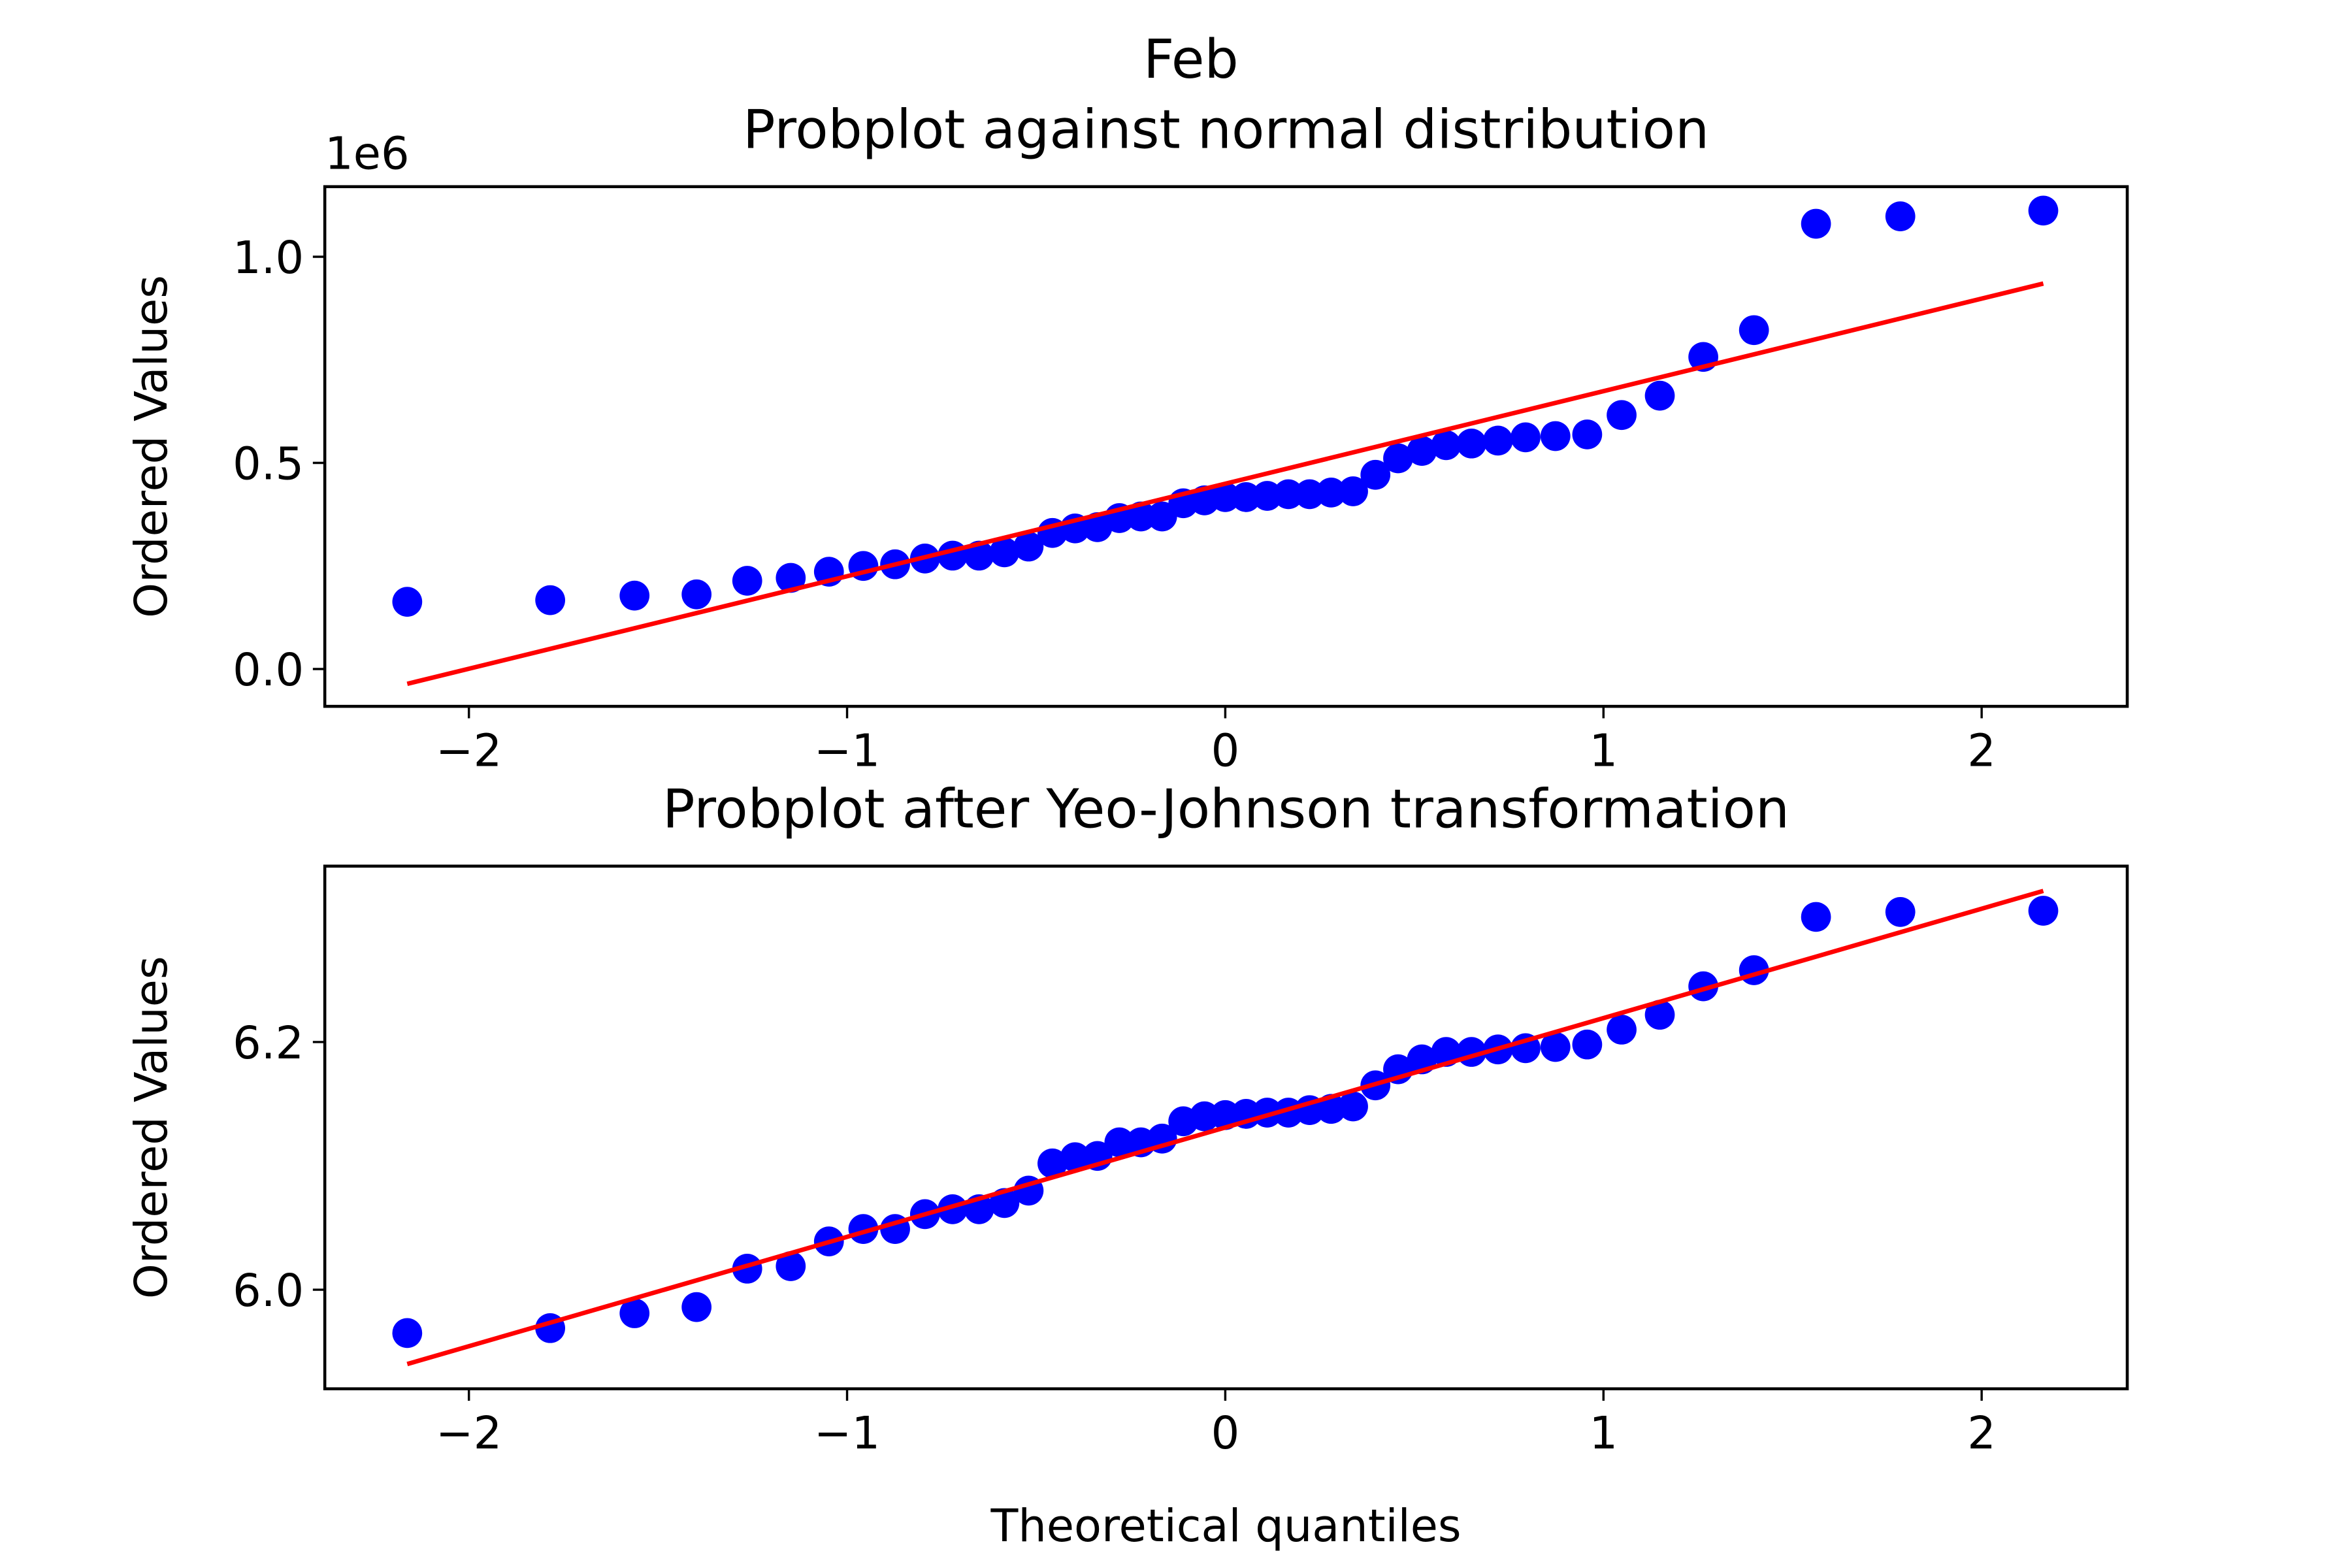 The width and height of the screenshot is (2352, 1568). What do you see at coordinates (1191, 60) in the screenshot?
I see `figure-title: Feb` at bounding box center [1191, 60].